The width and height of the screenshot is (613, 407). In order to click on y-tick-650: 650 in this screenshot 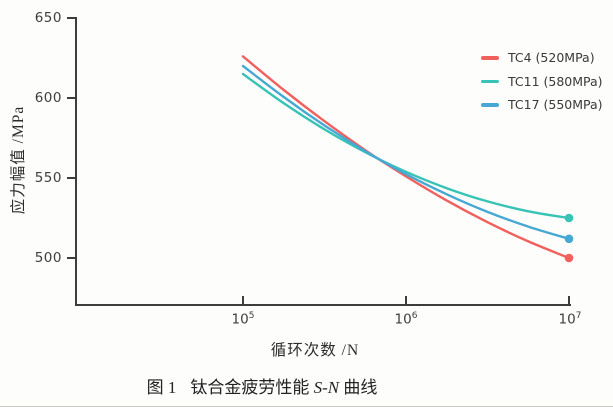, I will do `click(48, 18)`.